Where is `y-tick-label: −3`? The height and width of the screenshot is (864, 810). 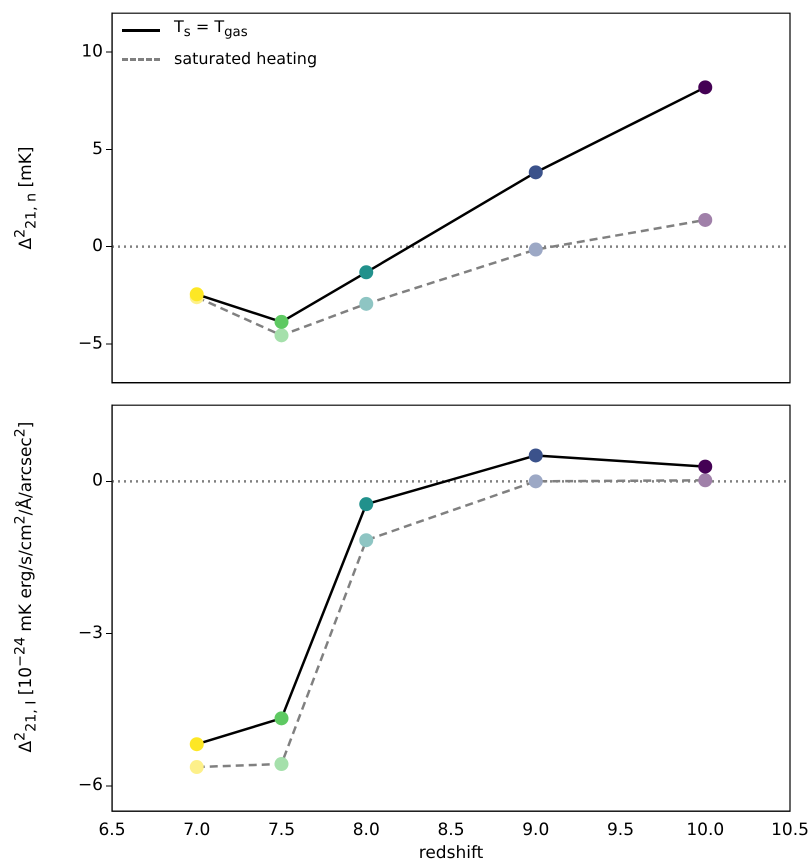
y-tick-label: −3 is located at coordinates (90, 632).